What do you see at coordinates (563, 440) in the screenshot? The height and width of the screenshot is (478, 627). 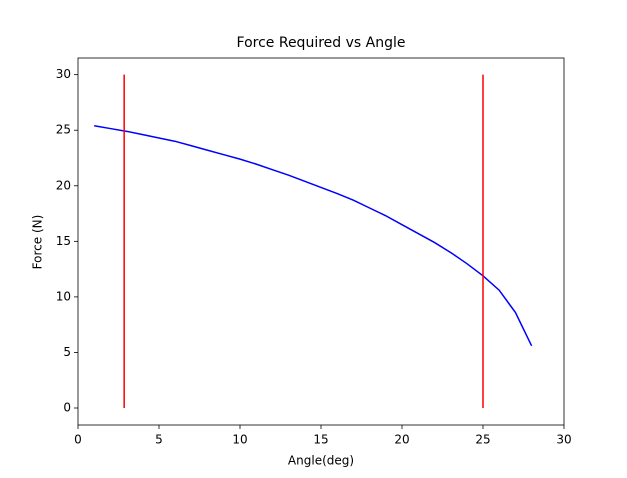 I see `x-tick-label: 30` at bounding box center [563, 440].